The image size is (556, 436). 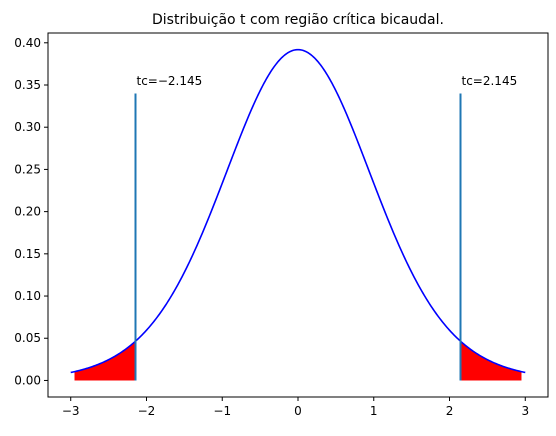 What do you see at coordinates (71, 411) in the screenshot?
I see `x-tick-label: −3` at bounding box center [71, 411].